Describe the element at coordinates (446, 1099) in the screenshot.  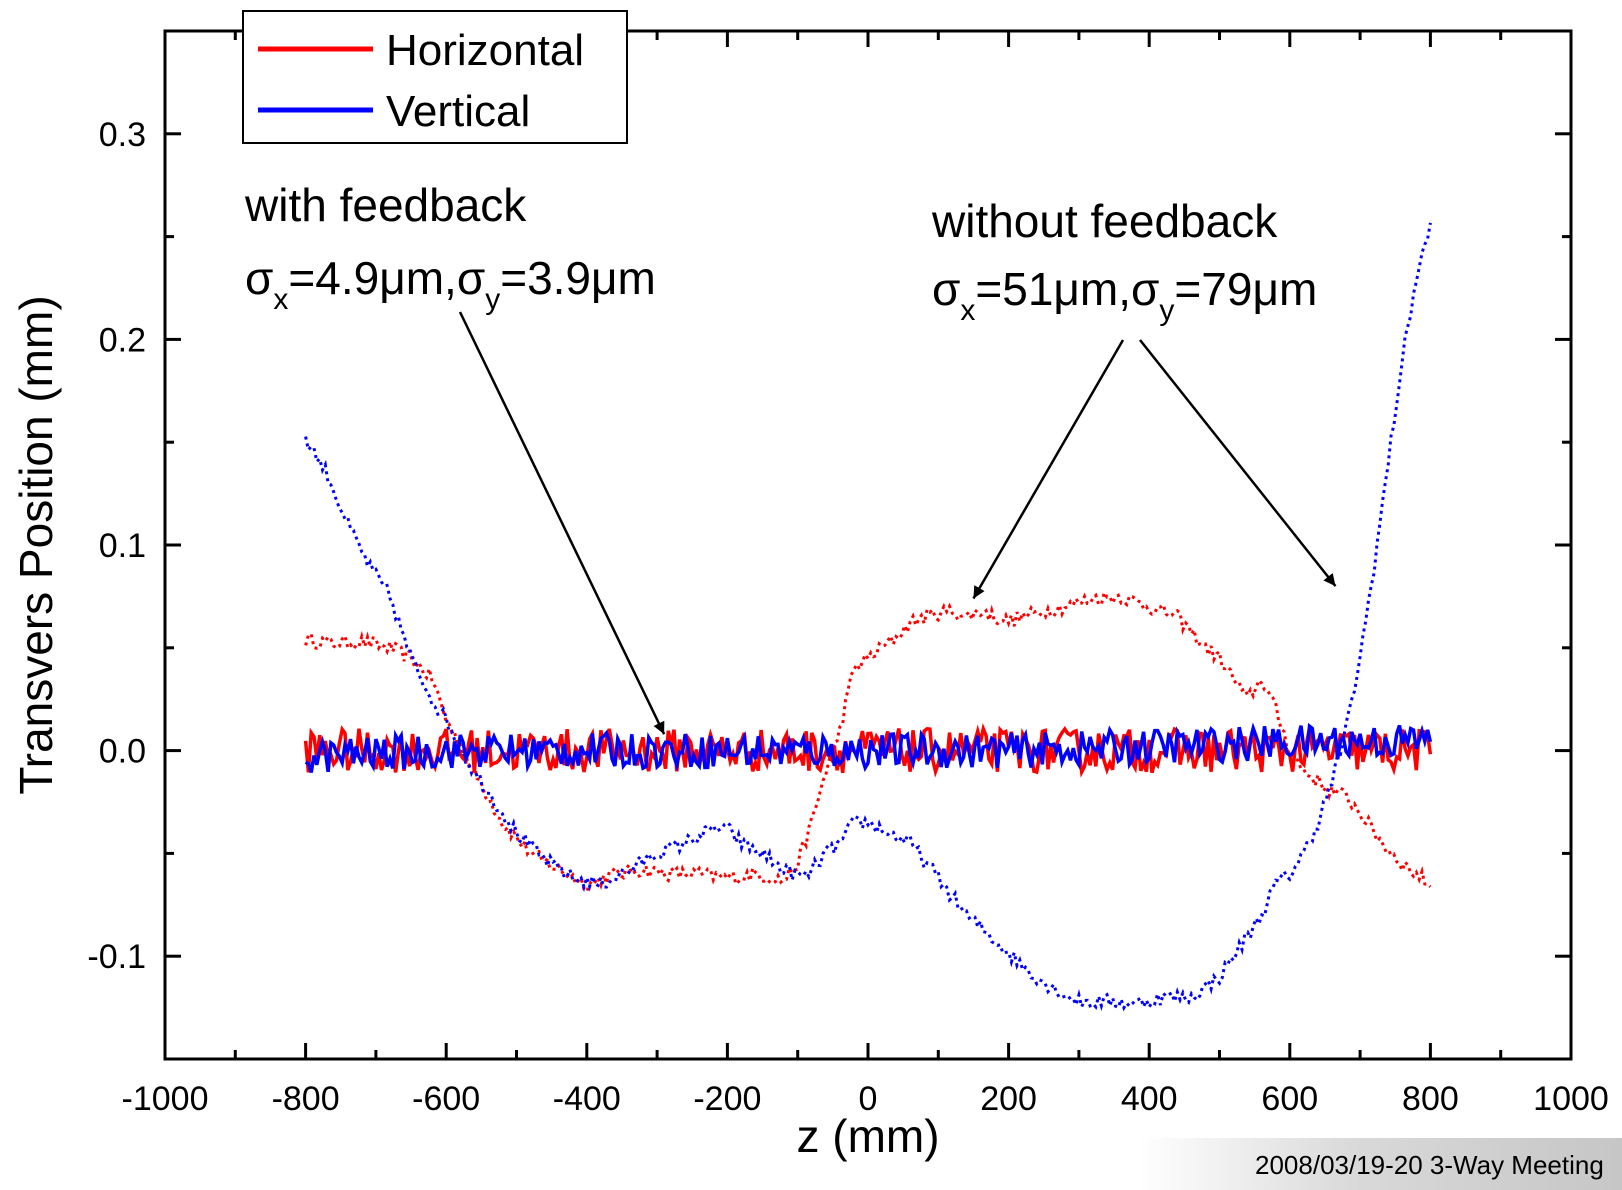
I see `x-tick-label: -600` at that location.